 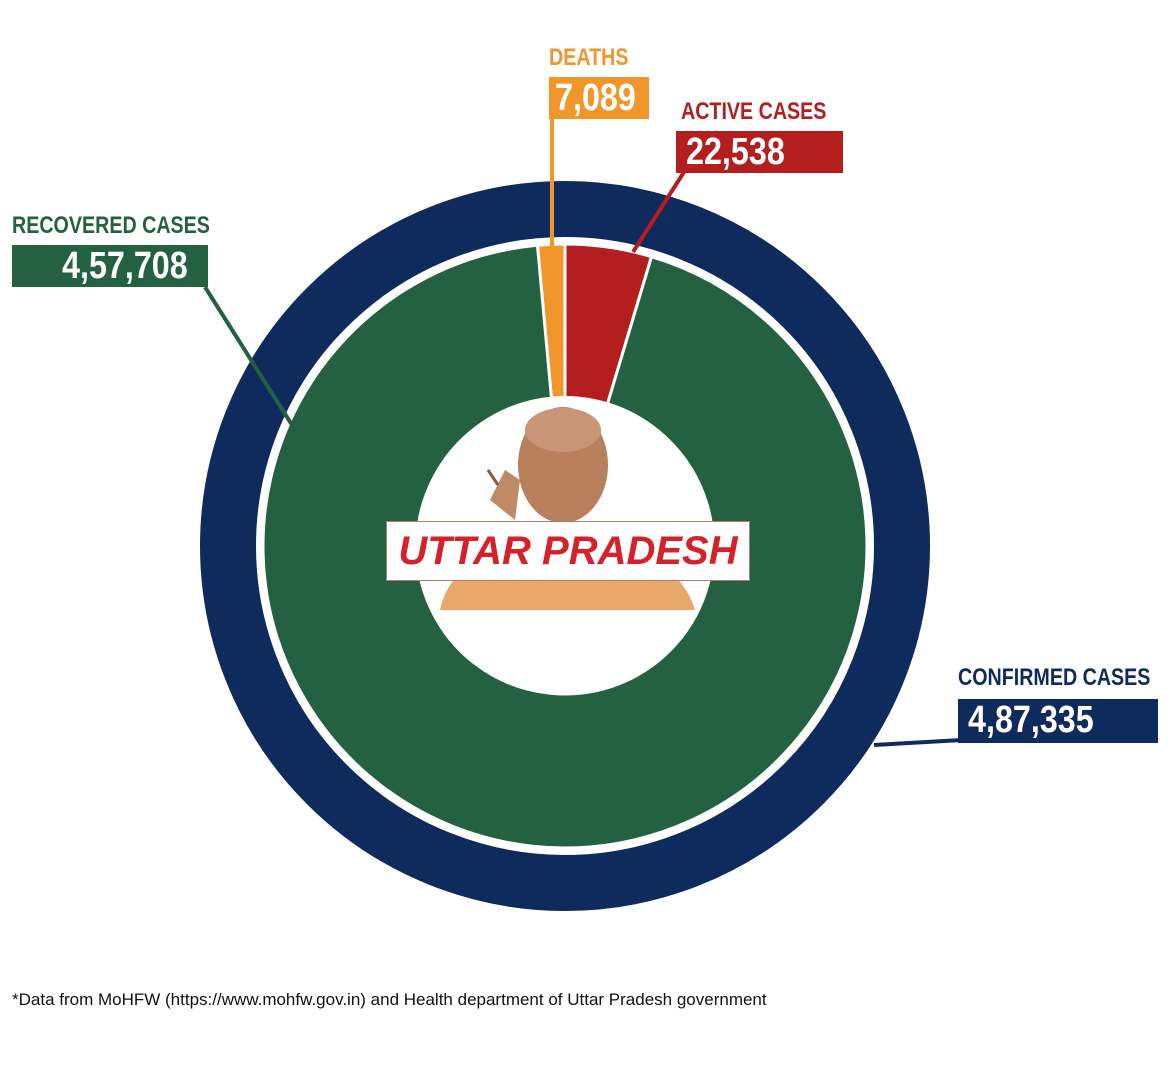 I want to click on confirmed-label: CONFIRMED CASES, so click(x=1054, y=677).